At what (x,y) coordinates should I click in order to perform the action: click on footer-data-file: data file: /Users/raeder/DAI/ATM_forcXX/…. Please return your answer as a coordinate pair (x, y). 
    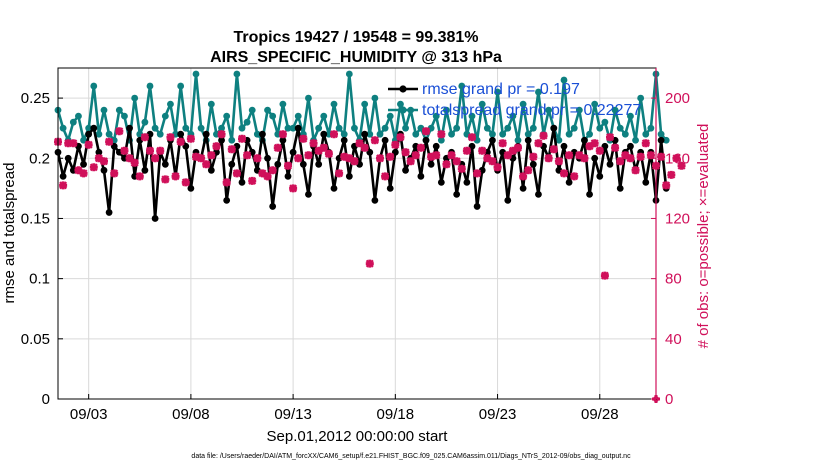
    Looking at the image, I should click on (411, 456).